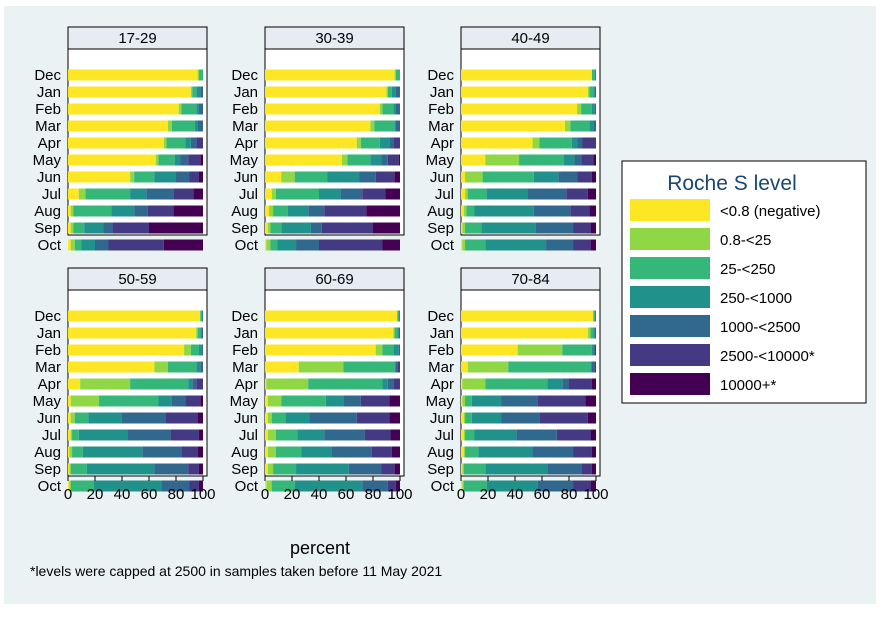  What do you see at coordinates (137, 38) in the screenshot?
I see `panel-title: 17-29` at bounding box center [137, 38].